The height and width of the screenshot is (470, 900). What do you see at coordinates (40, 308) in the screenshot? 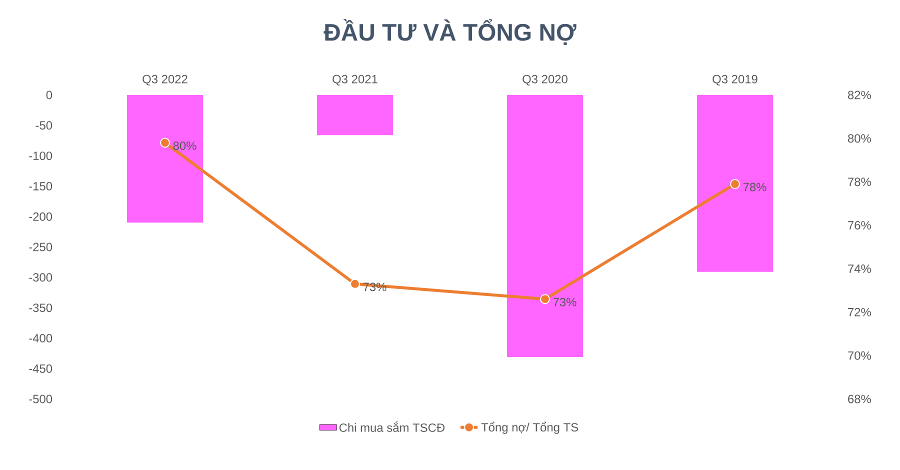
I see `y-tick-label: -350` at bounding box center [40, 308].